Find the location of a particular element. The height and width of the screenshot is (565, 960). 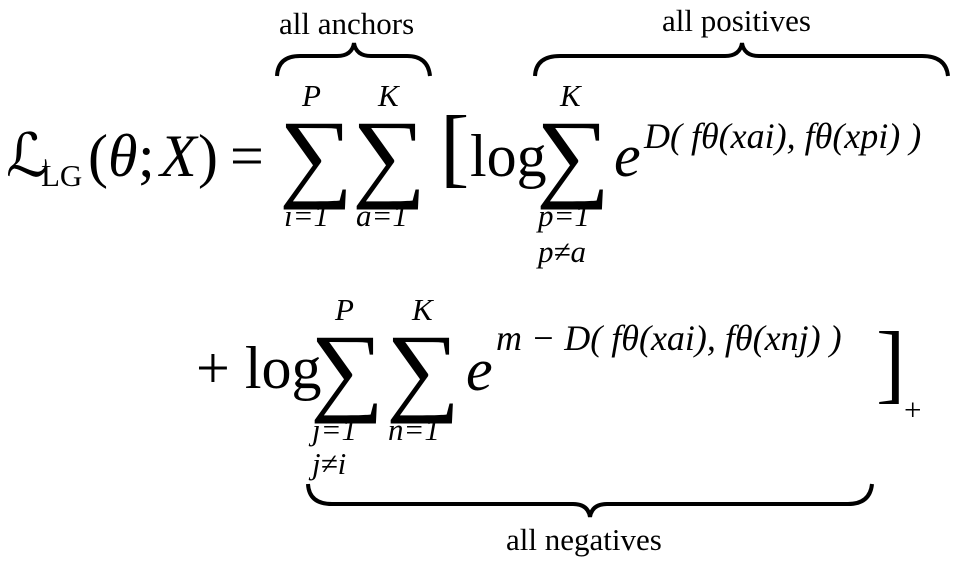

theta-symbol: θ is located at coordinates (123, 156).